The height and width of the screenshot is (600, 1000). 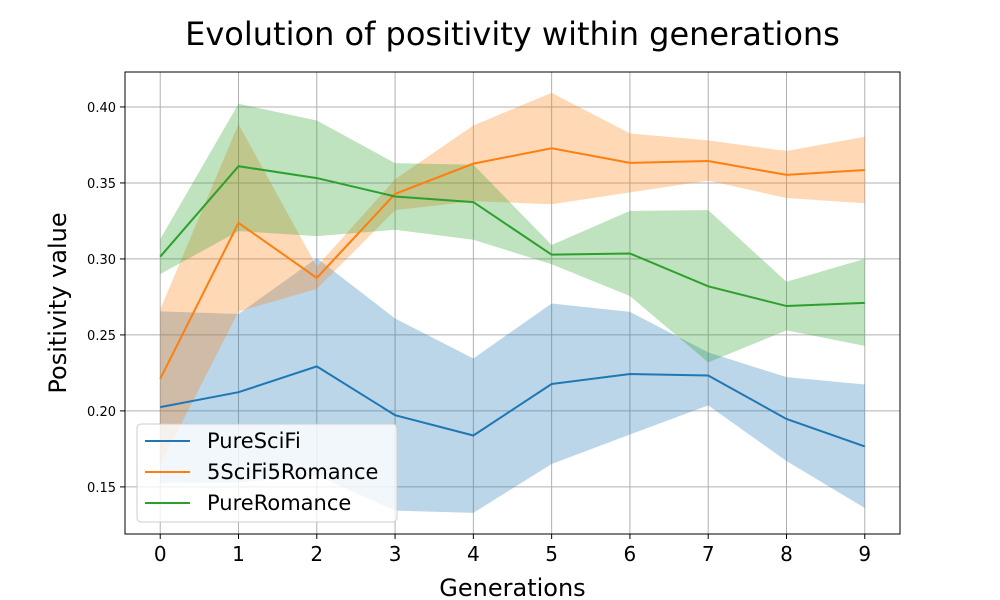 I want to click on y-tick-label: 0.40, so click(x=101, y=108).